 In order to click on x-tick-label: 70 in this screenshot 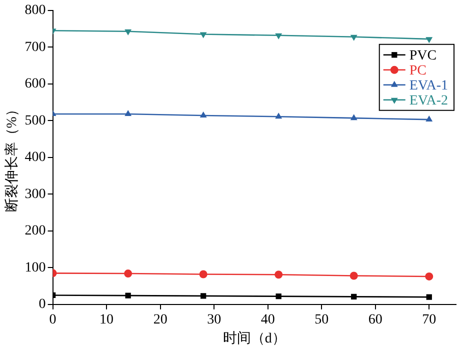, I will do `click(429, 320)`.